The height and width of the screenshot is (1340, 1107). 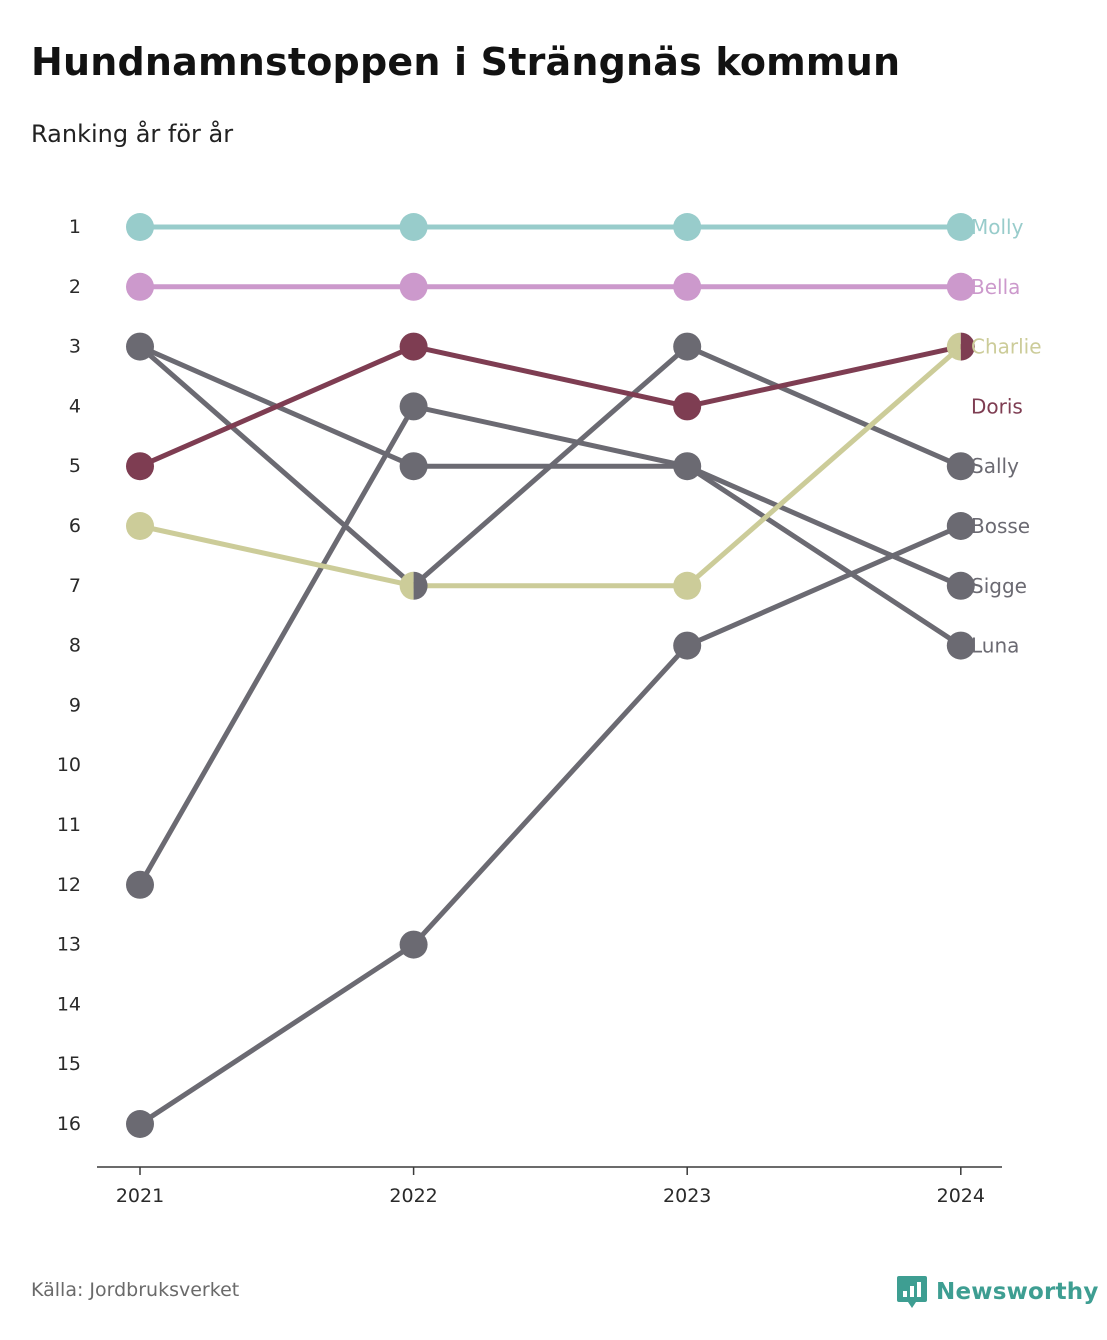 I want to click on y-tick-label: 16, so click(x=69, y=1124).